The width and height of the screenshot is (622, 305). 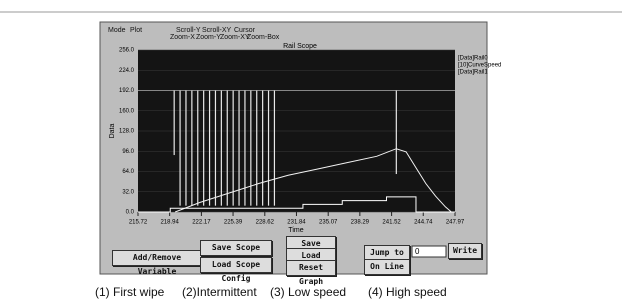 I want to click on x-tick-label: 235.07, so click(x=328, y=223).